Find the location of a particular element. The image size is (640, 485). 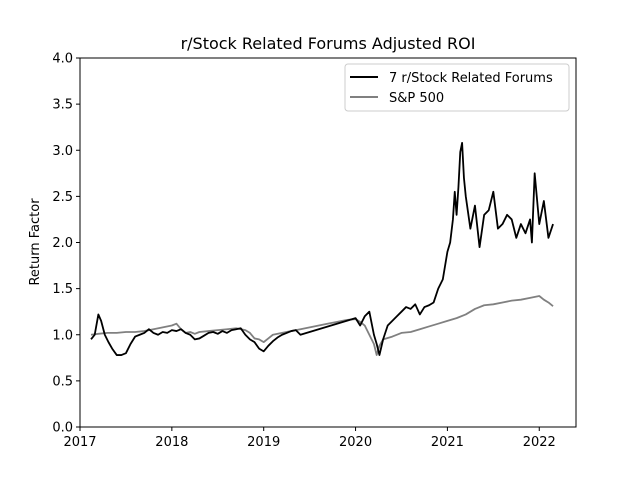

x-tick-label: 2020 is located at coordinates (355, 442).